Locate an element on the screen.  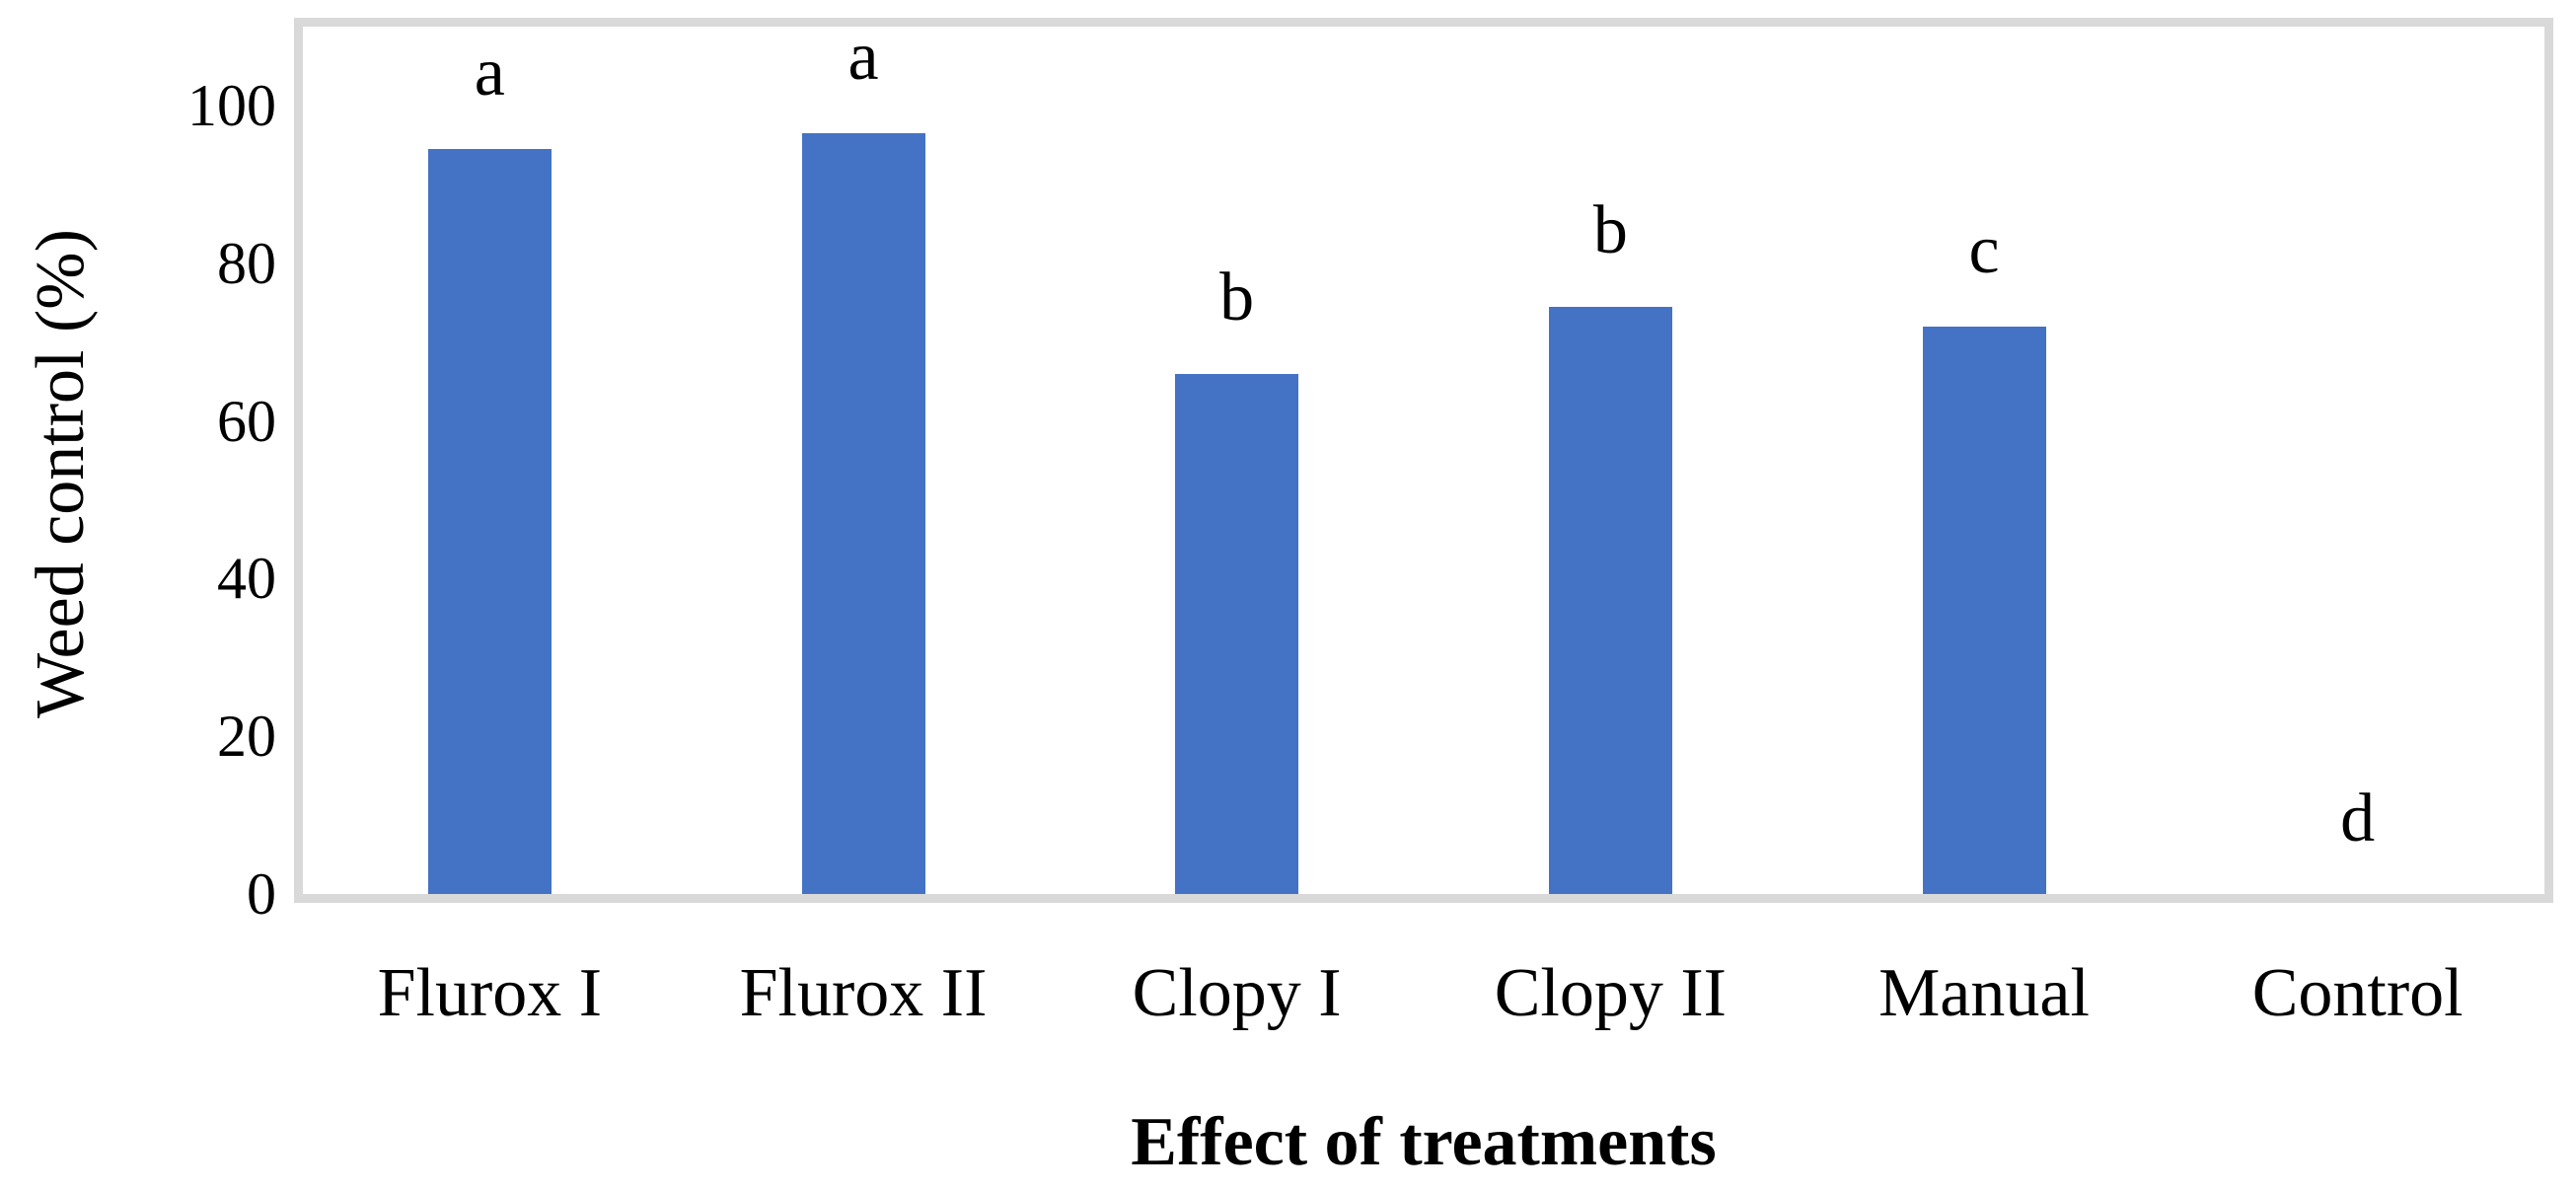
y-tick-label: 100 is located at coordinates (231, 105).